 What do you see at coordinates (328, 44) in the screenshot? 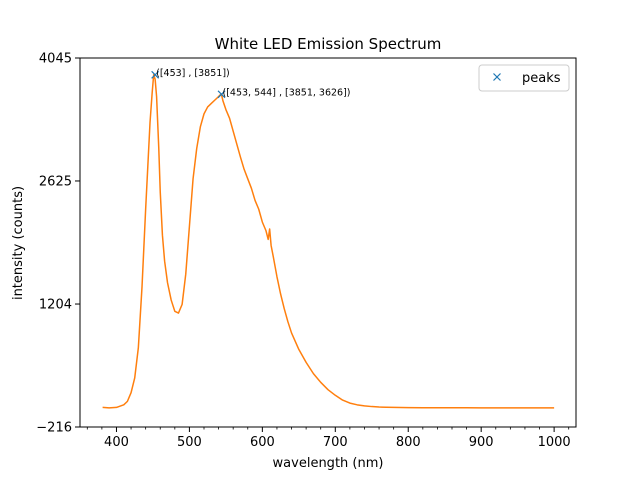
I see `chart-title: White LED Emission Spectrum` at bounding box center [328, 44].